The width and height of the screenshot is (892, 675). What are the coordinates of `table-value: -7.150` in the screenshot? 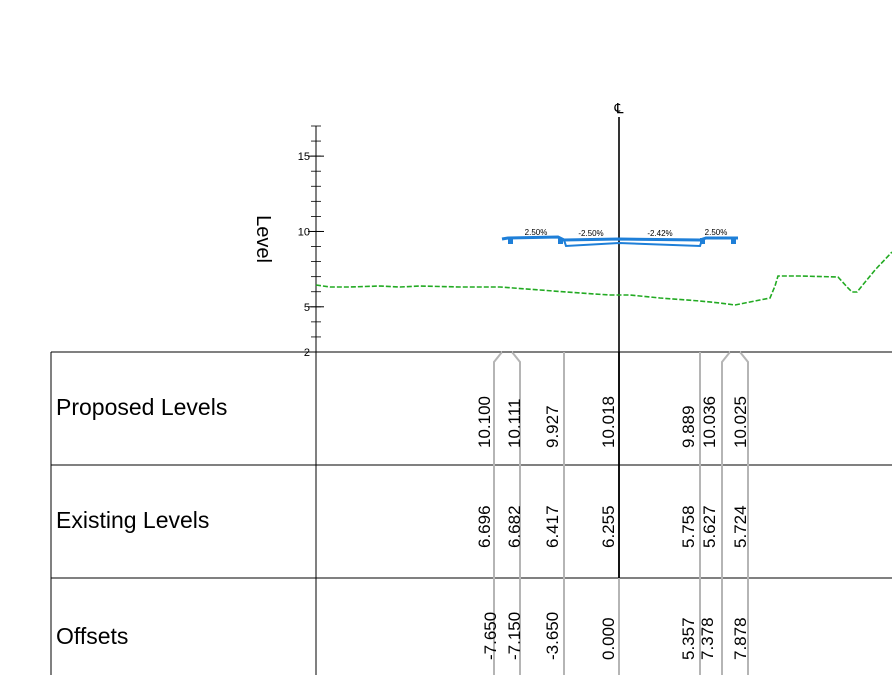 It's located at (514, 636).